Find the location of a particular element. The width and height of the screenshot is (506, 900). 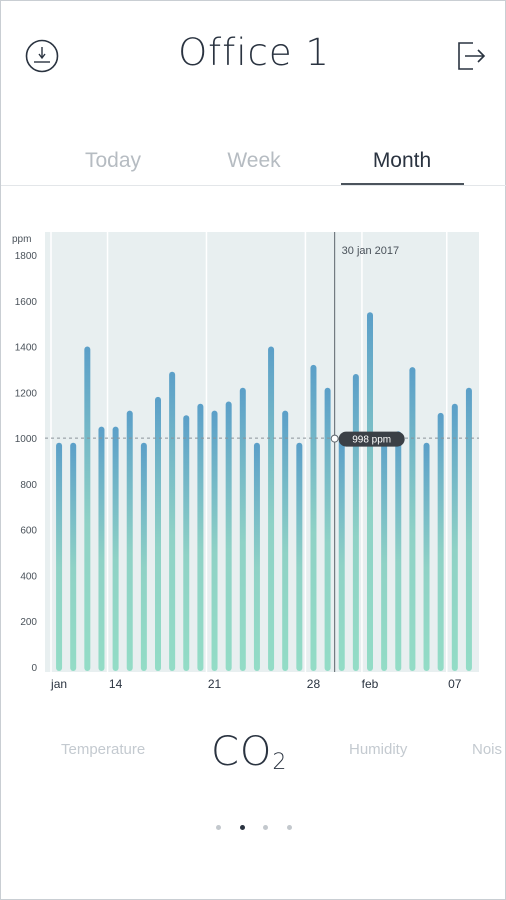

metric-co2-sub: 2 is located at coordinates (280, 762).